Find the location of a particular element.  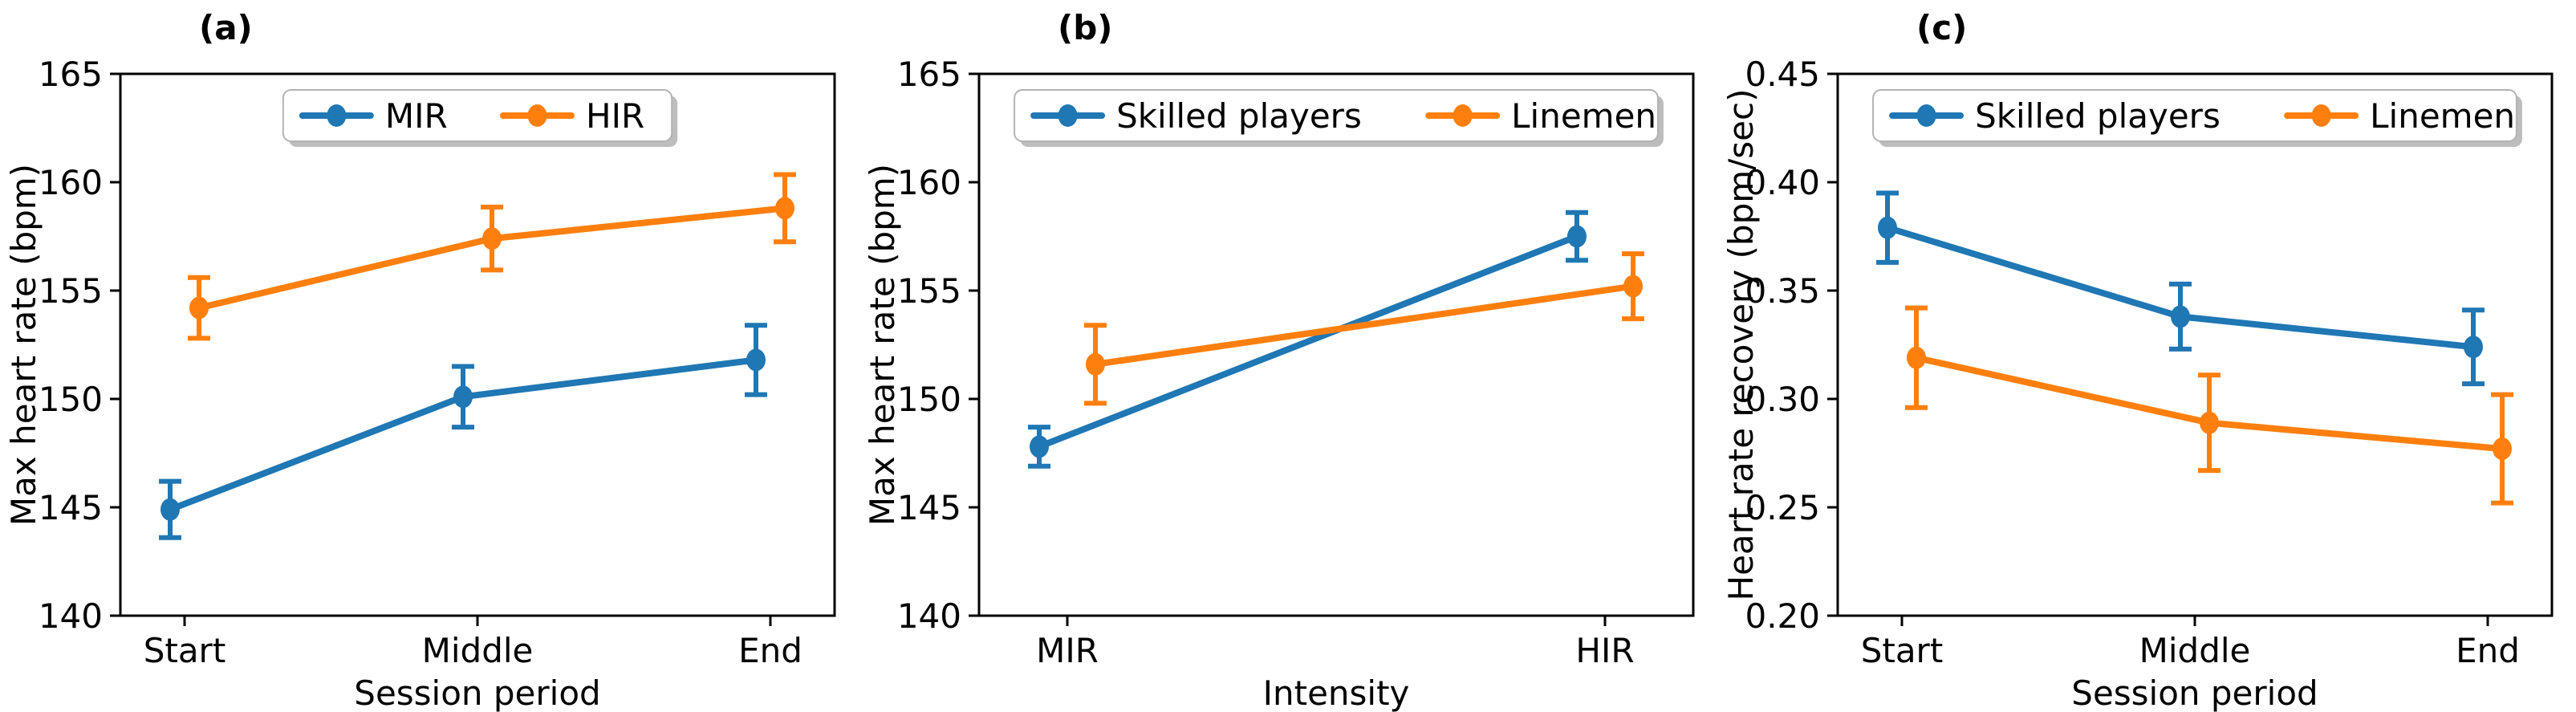

legend: MIR HIR is located at coordinates (480, 118).